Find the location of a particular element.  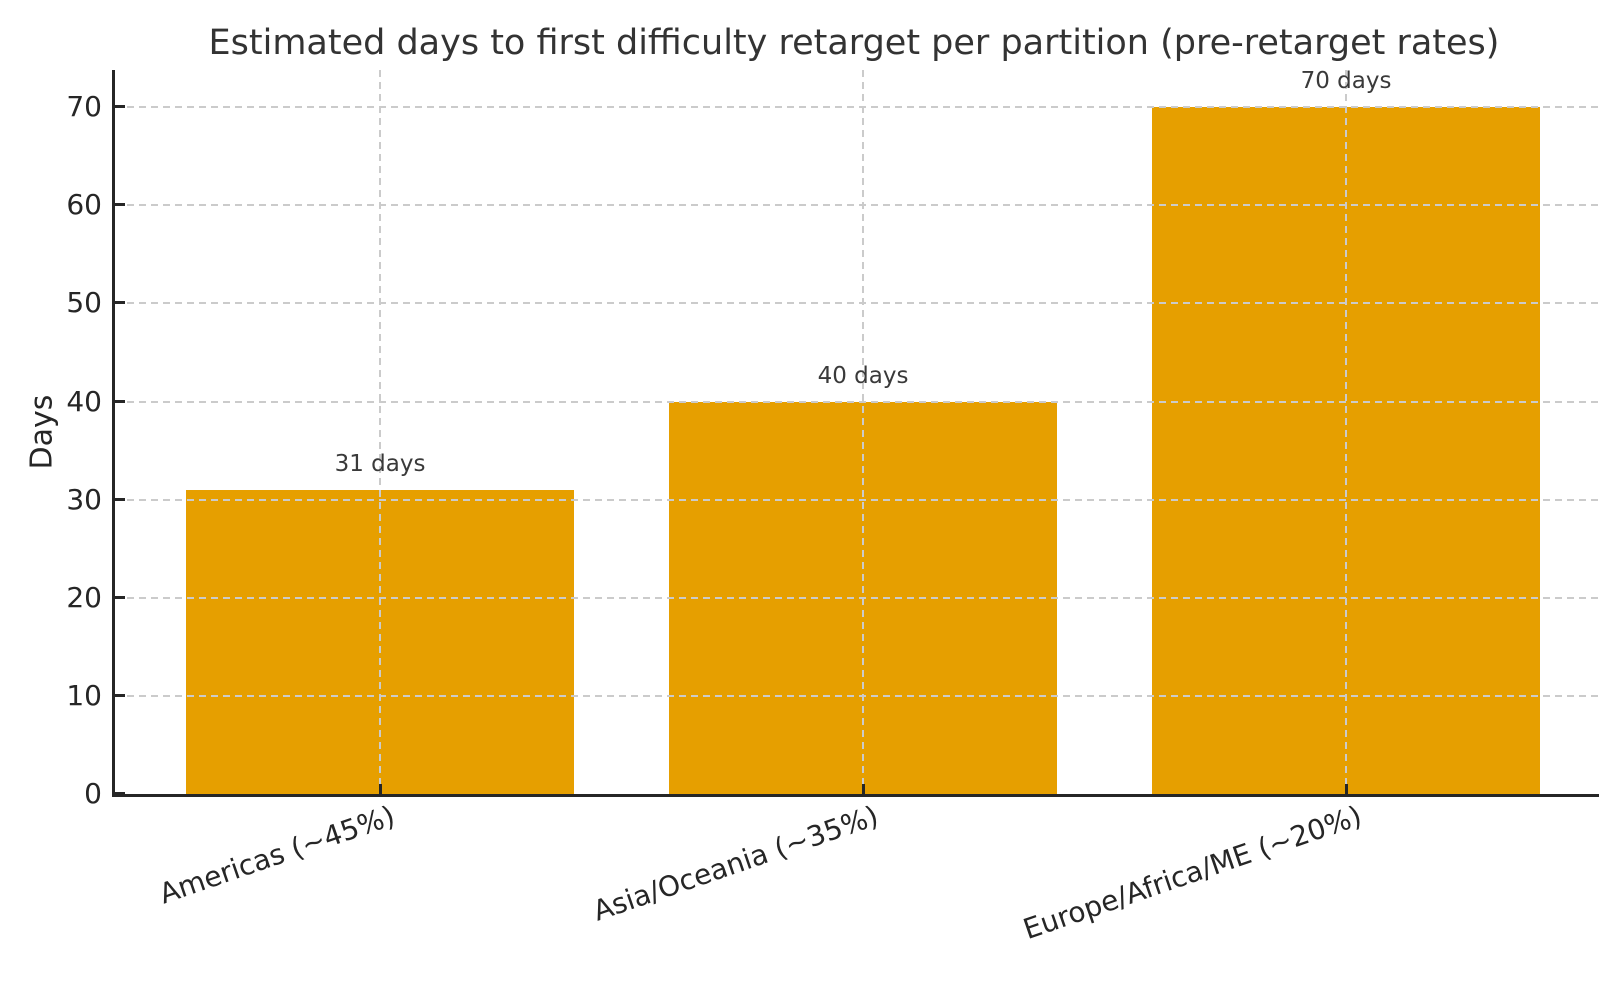

y-tick-label: 40 is located at coordinates (84, 401).